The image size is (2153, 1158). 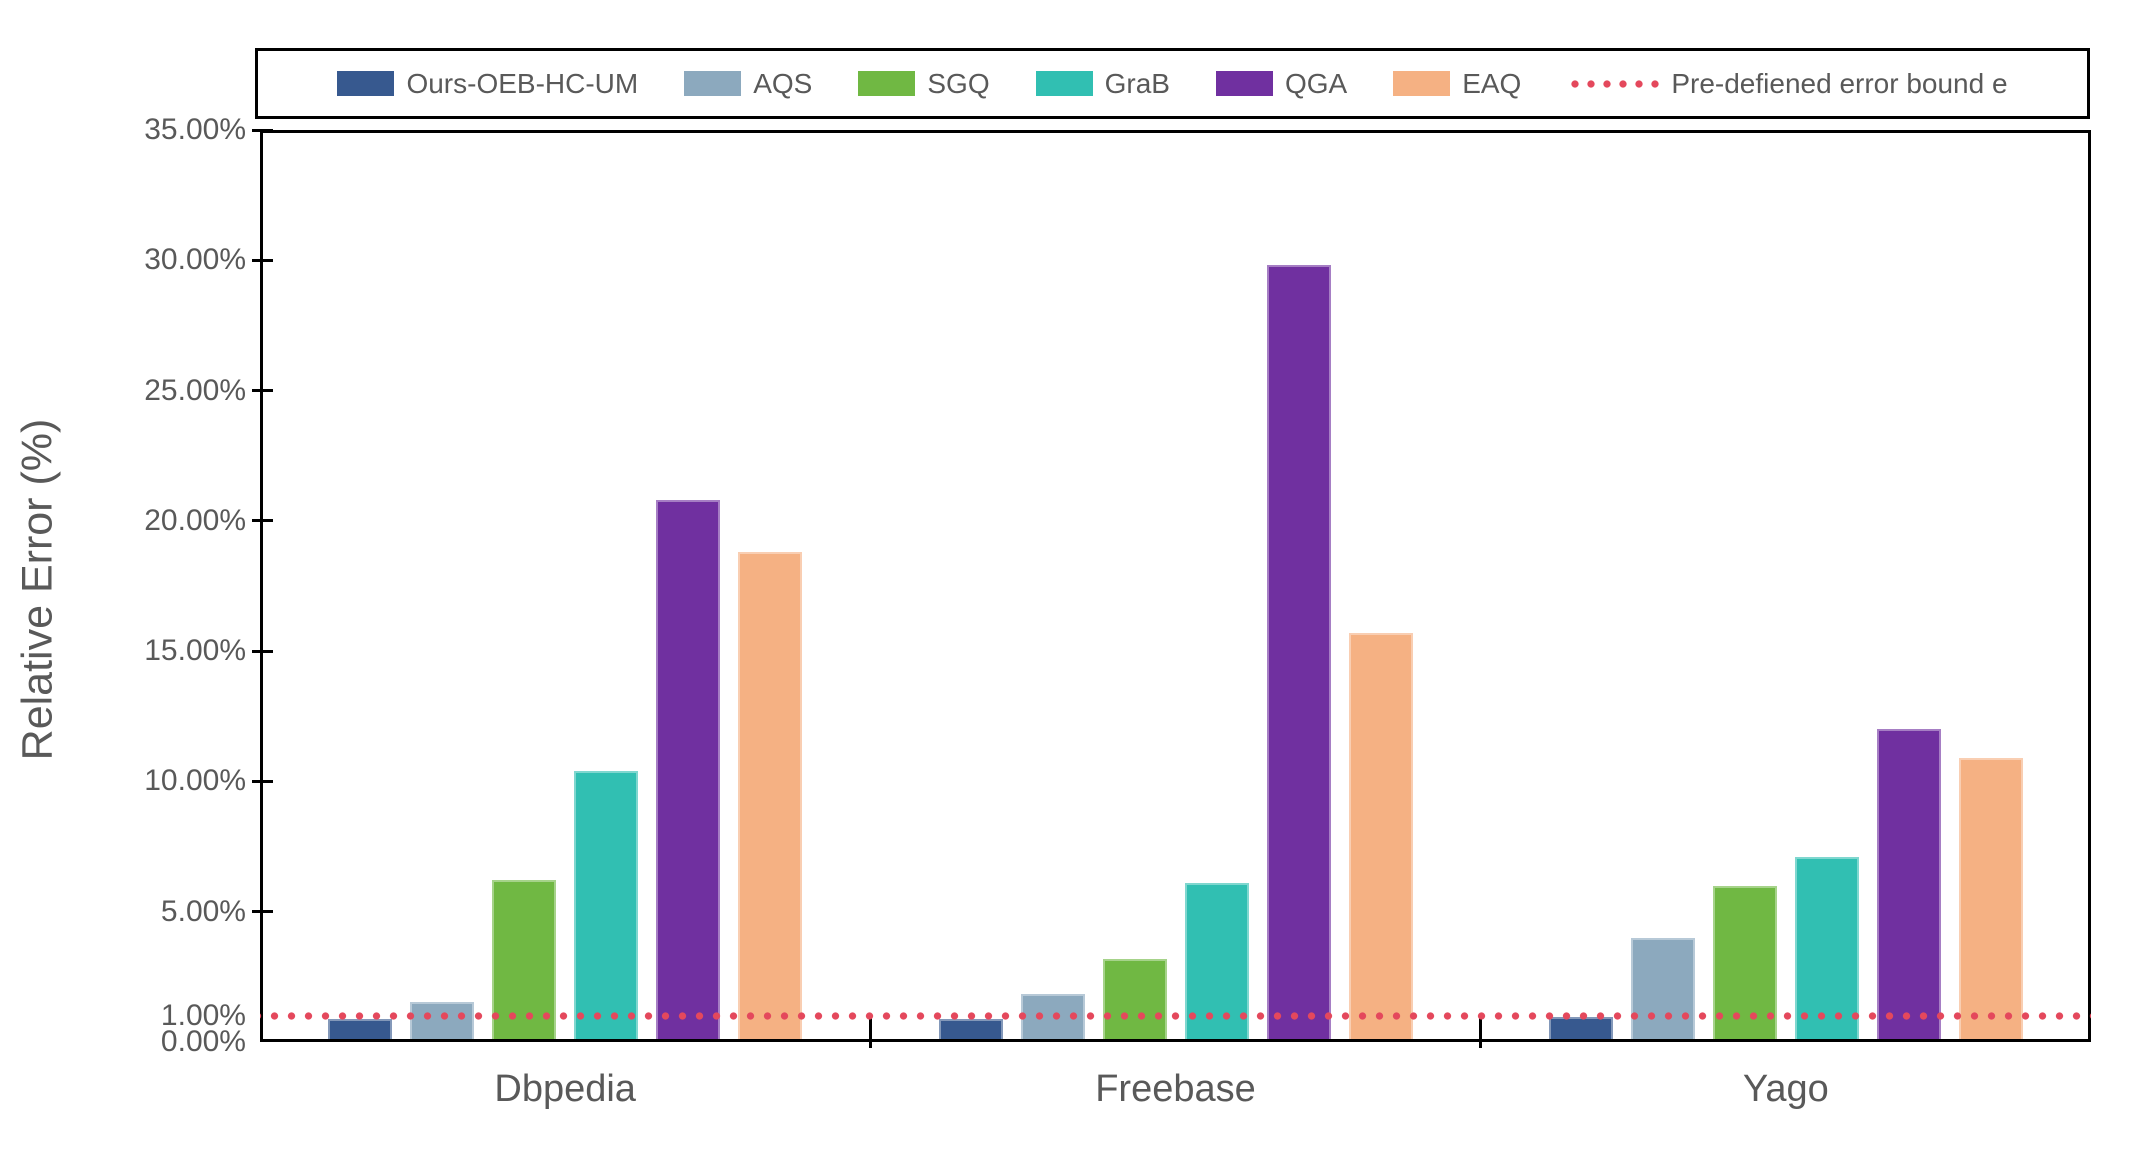 I want to click on legend-swatch-ours-oeb-hc-um, so click(x=366, y=83).